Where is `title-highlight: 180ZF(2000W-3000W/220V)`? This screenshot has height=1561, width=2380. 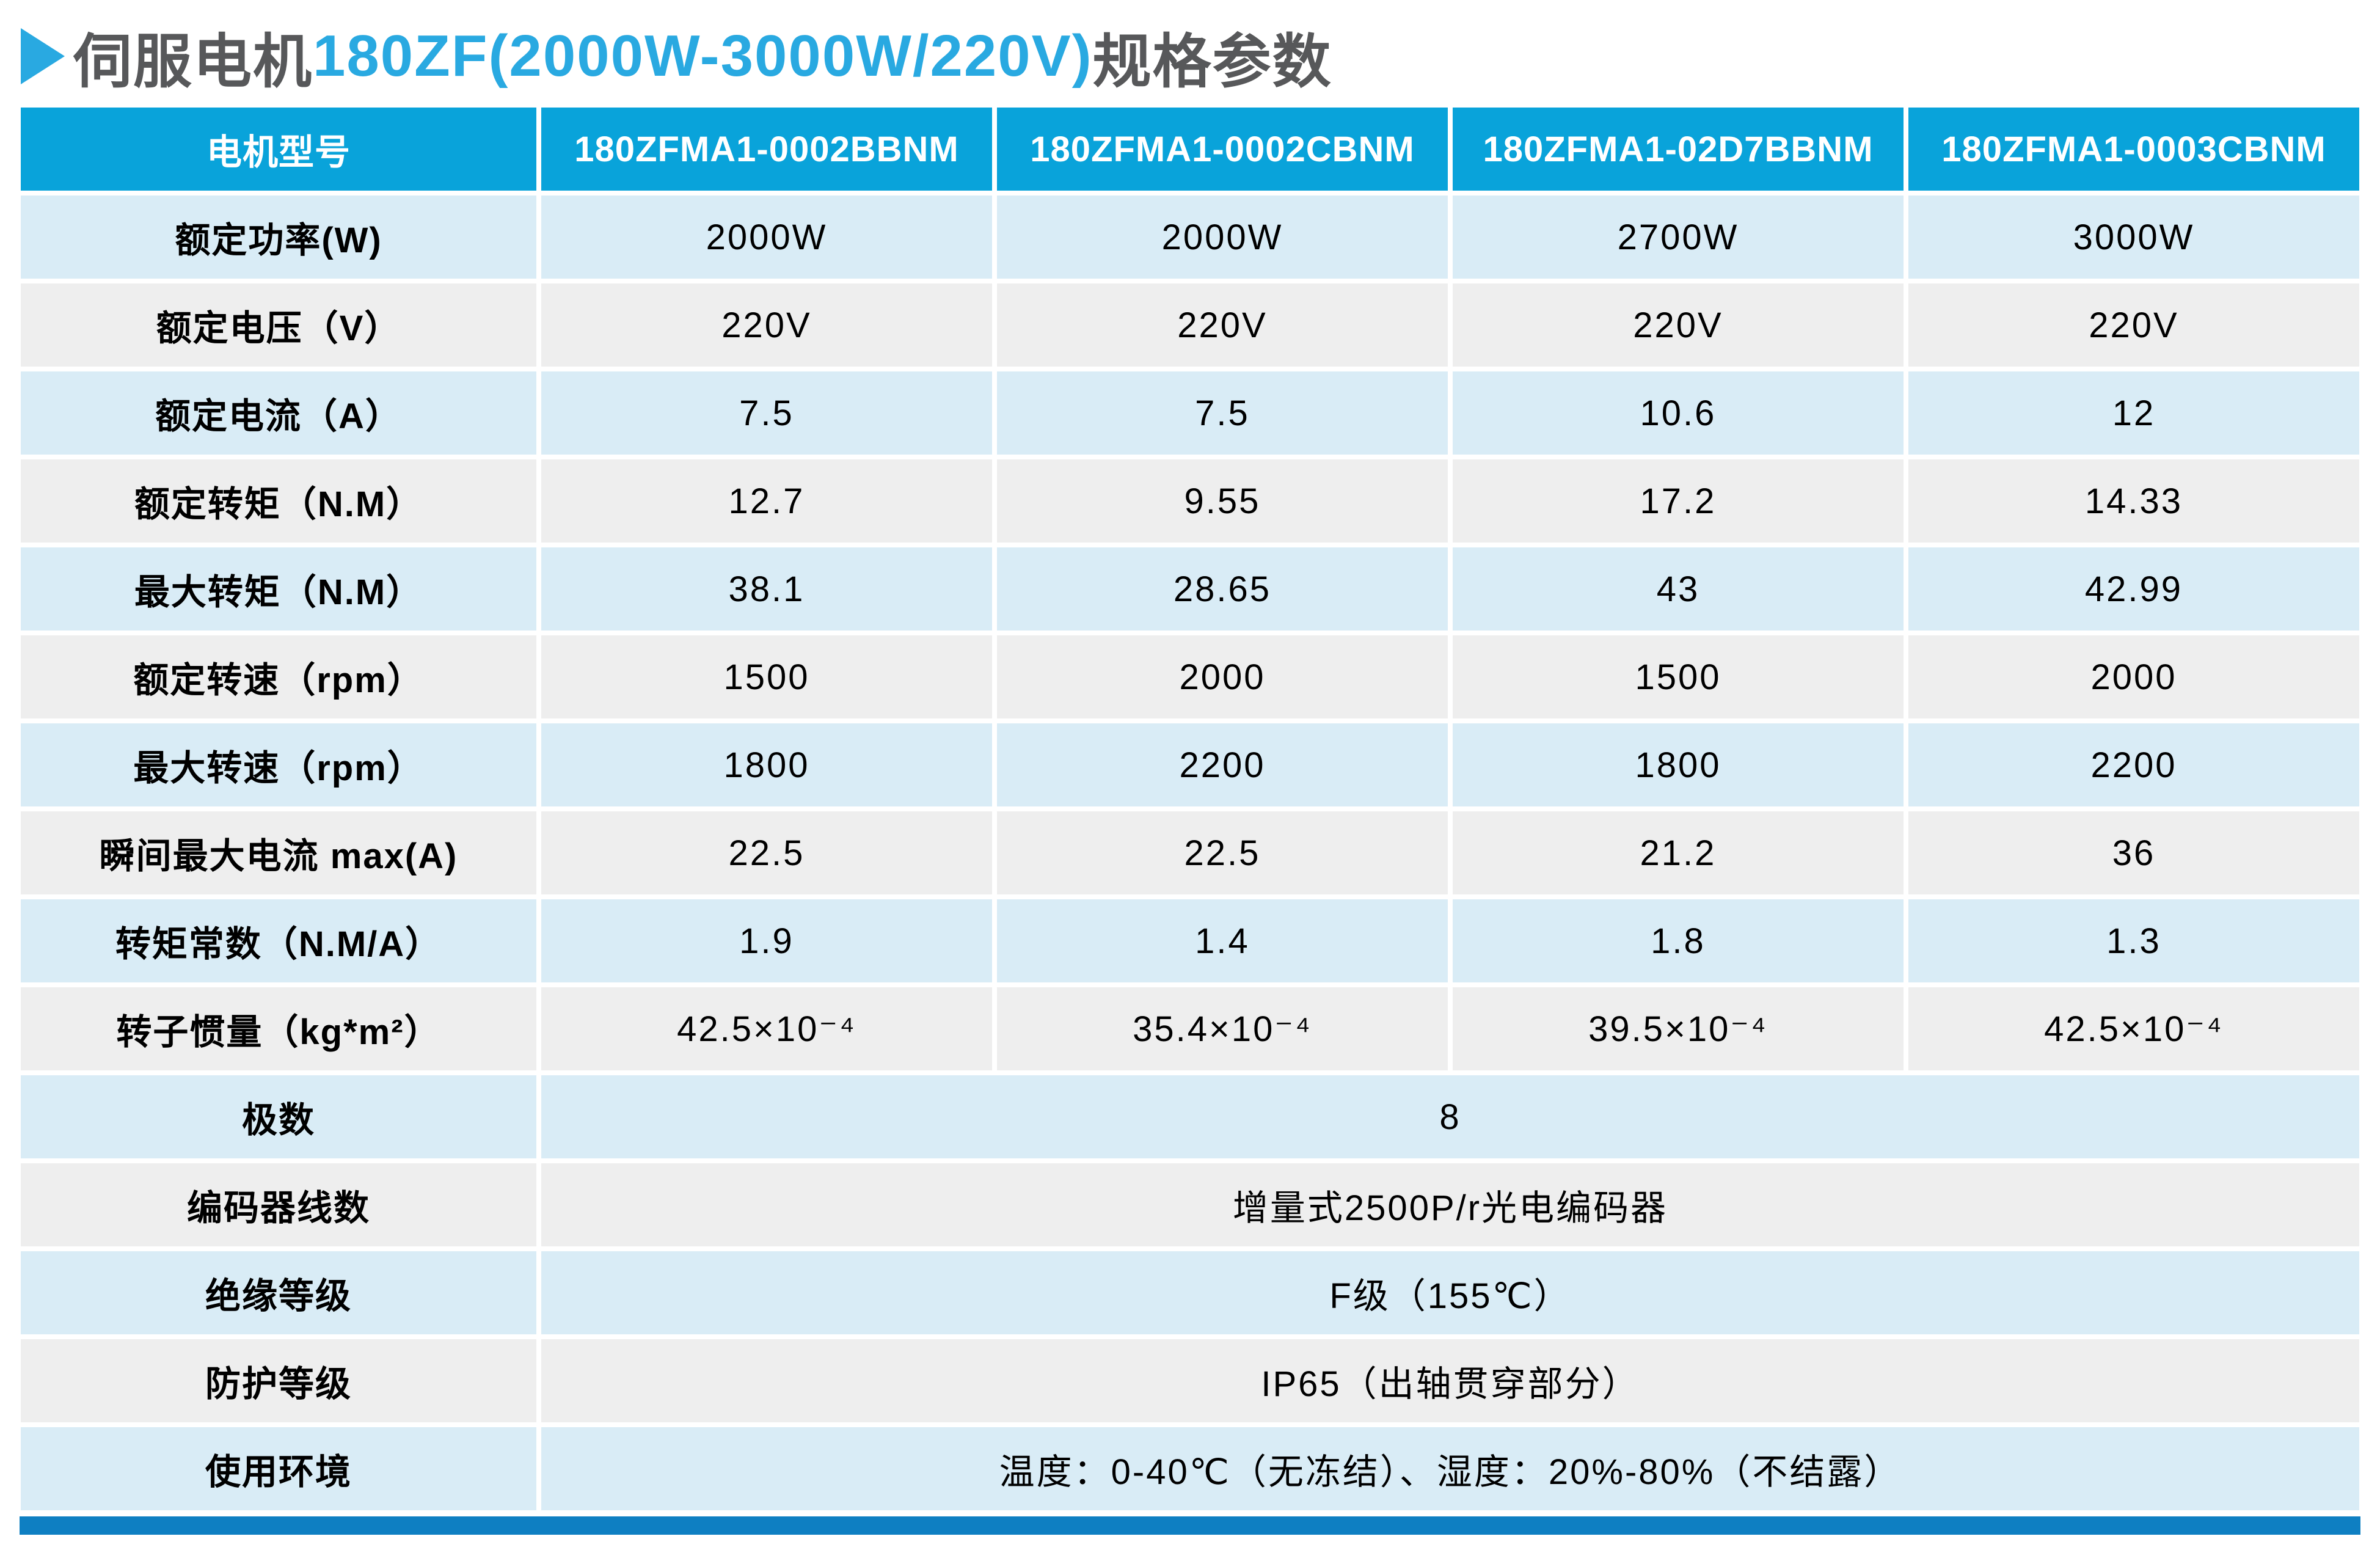
title-highlight: 180ZF(2000W-3000W/220V) is located at coordinates (703, 56).